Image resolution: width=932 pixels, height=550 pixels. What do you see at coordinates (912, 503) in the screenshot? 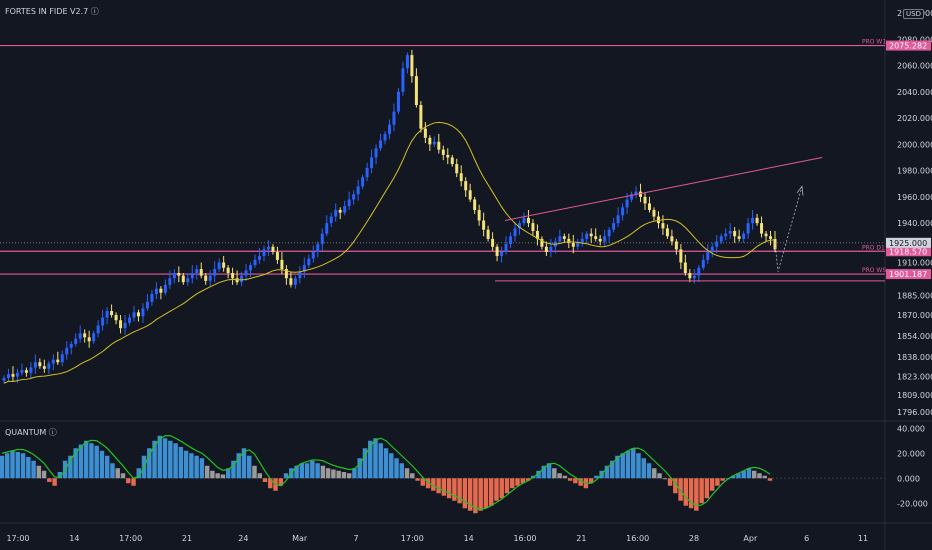
I see `osc-tick-label: -20.000` at bounding box center [912, 503].